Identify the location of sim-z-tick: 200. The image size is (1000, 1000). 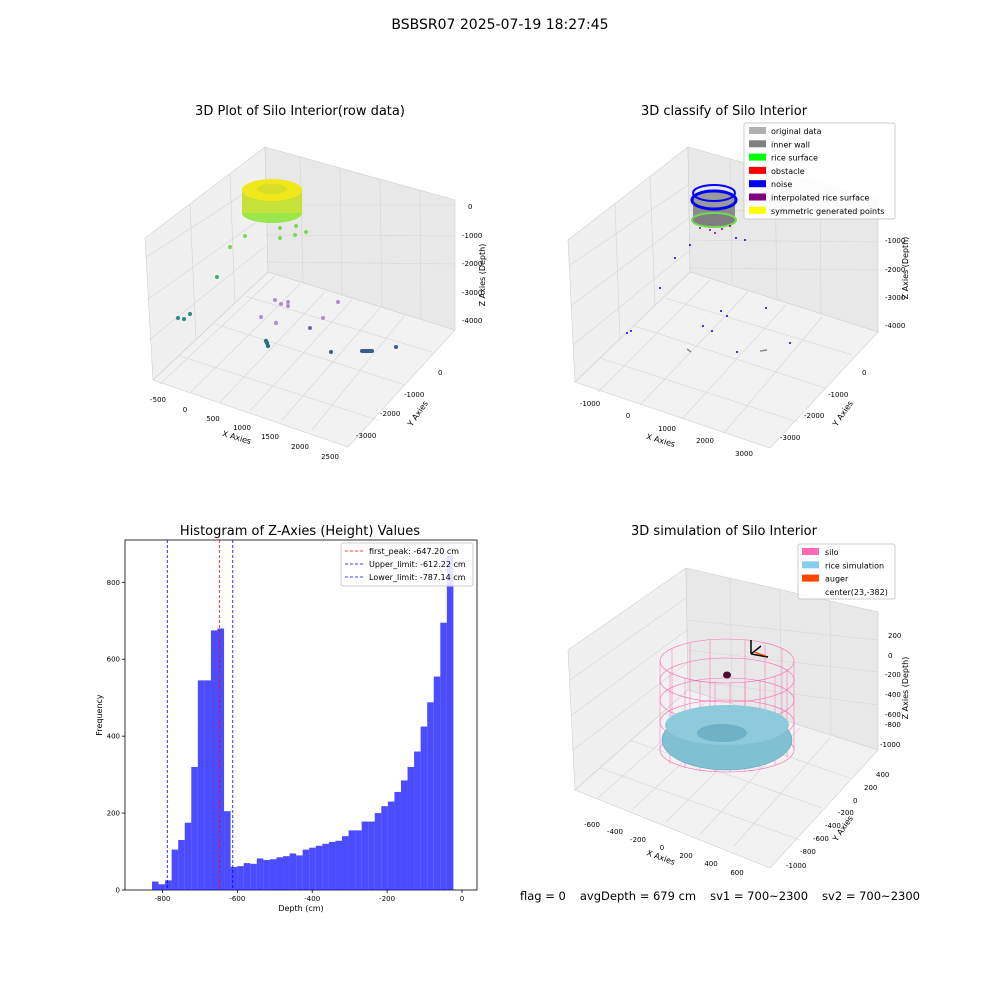
(894, 636).